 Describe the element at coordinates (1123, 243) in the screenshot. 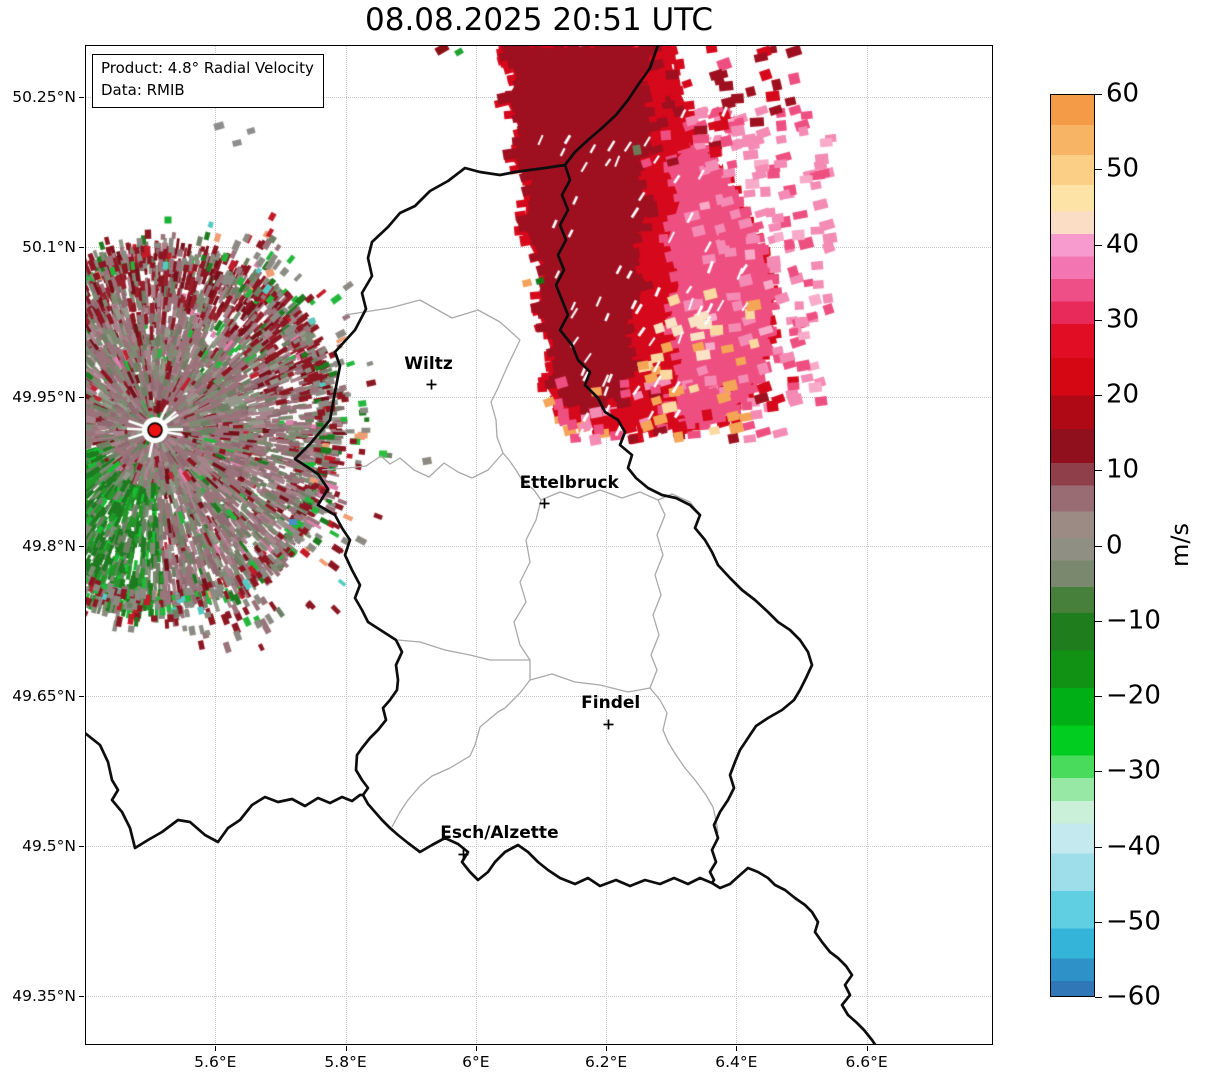

I see `colorbar-tick-label: 40` at that location.